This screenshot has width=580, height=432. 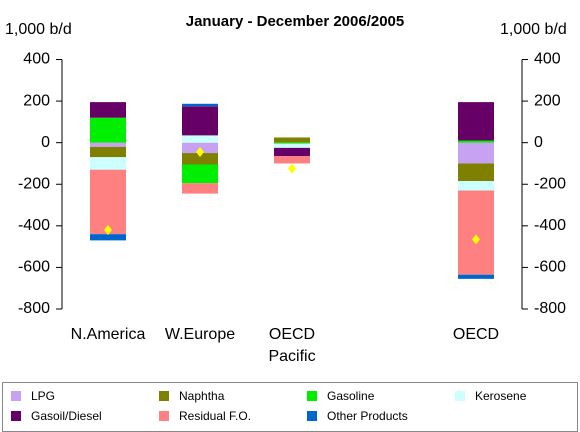 I want to click on y-tick-label: -600, so click(x=34, y=267).